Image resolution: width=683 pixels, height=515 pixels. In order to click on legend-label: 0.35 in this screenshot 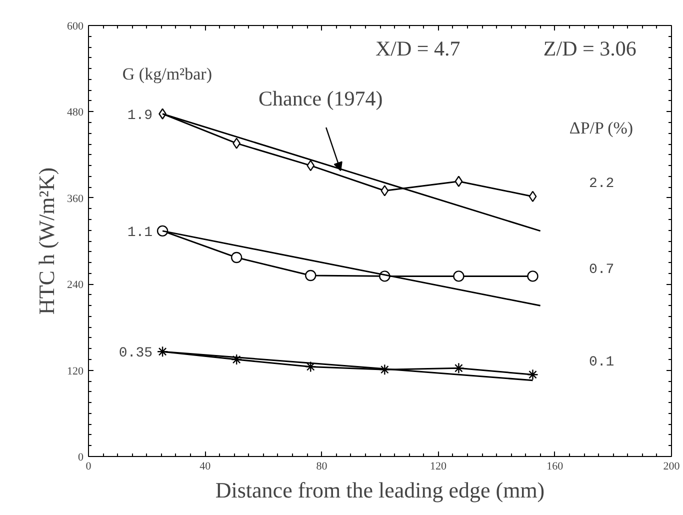, I will do `click(135, 354)`.